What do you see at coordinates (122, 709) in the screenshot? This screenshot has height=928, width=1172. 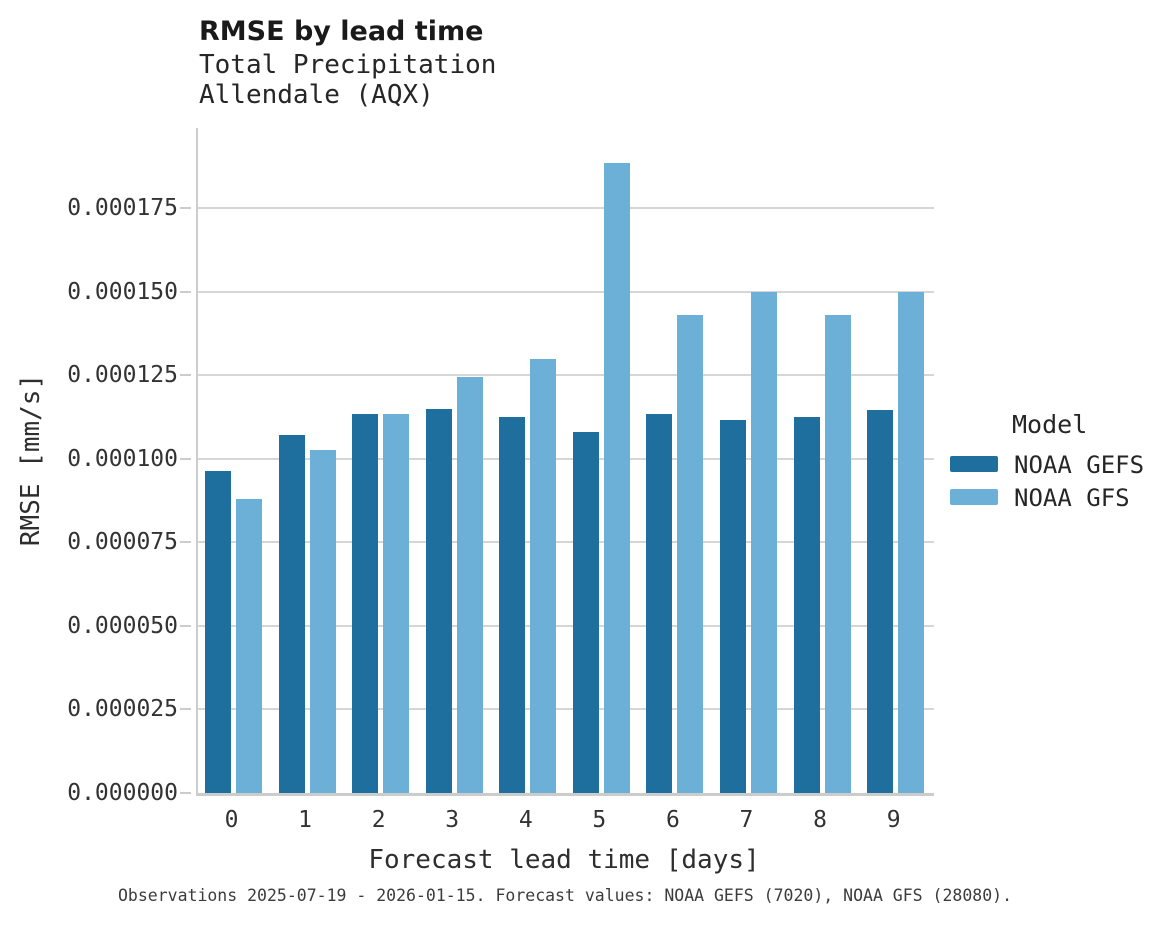 I see `y-tick-label: 0.000025` at bounding box center [122, 709].